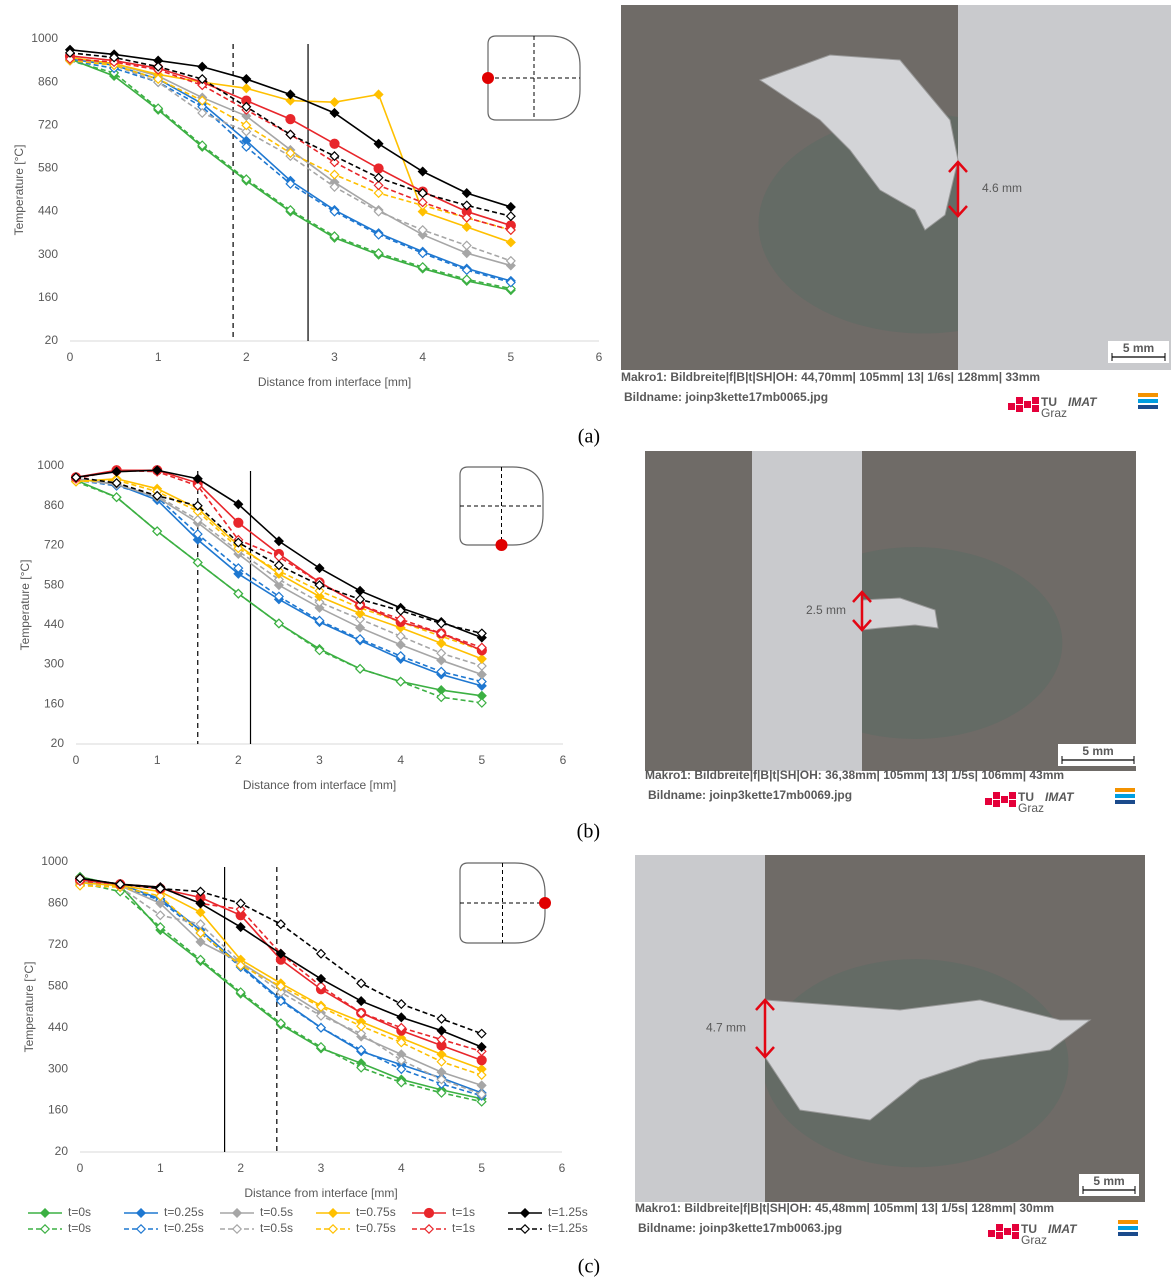 The width and height of the screenshot is (1171, 1284). I want to click on scale-label: 5 mm, so click(1138, 348).